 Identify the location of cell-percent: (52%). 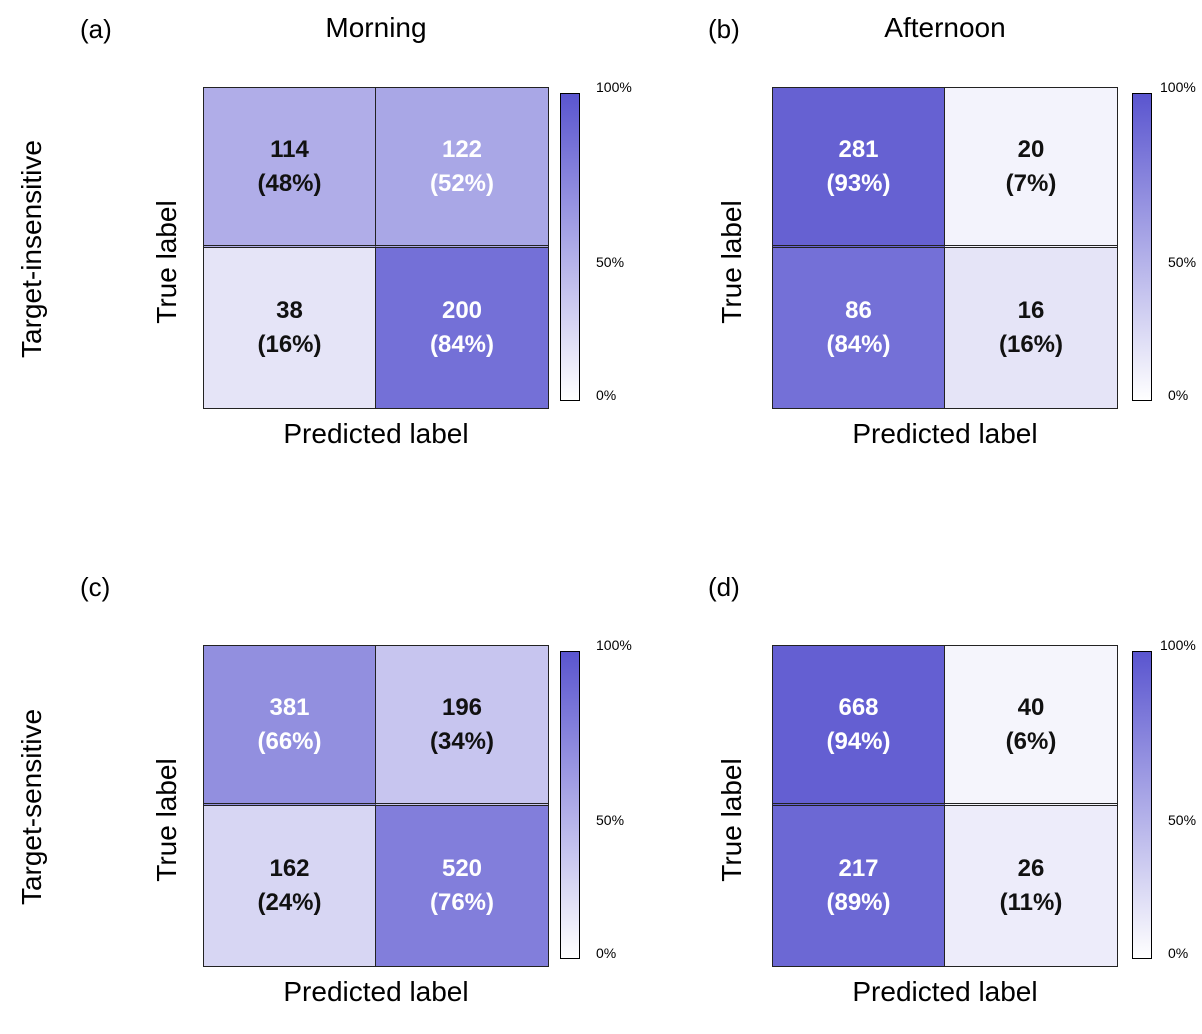
(462, 183).